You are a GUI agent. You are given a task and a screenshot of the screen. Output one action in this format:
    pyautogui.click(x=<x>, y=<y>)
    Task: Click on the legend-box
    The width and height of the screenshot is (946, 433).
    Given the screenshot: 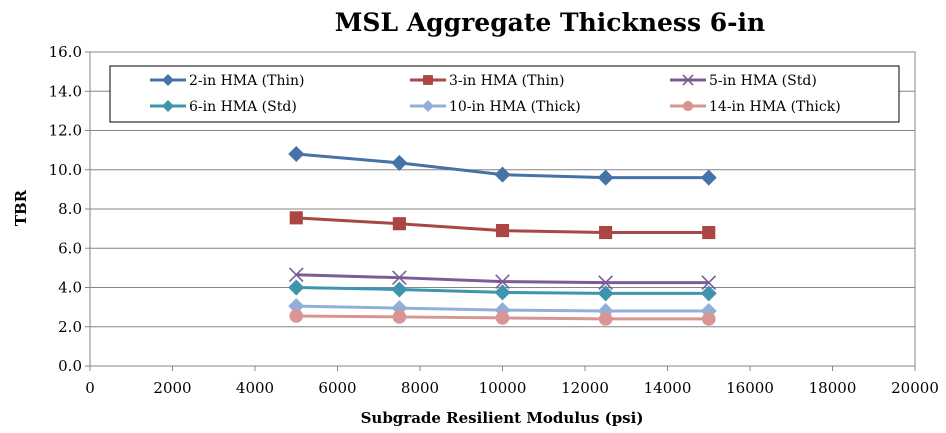 What is the action you would take?
    pyautogui.click(x=504, y=94)
    